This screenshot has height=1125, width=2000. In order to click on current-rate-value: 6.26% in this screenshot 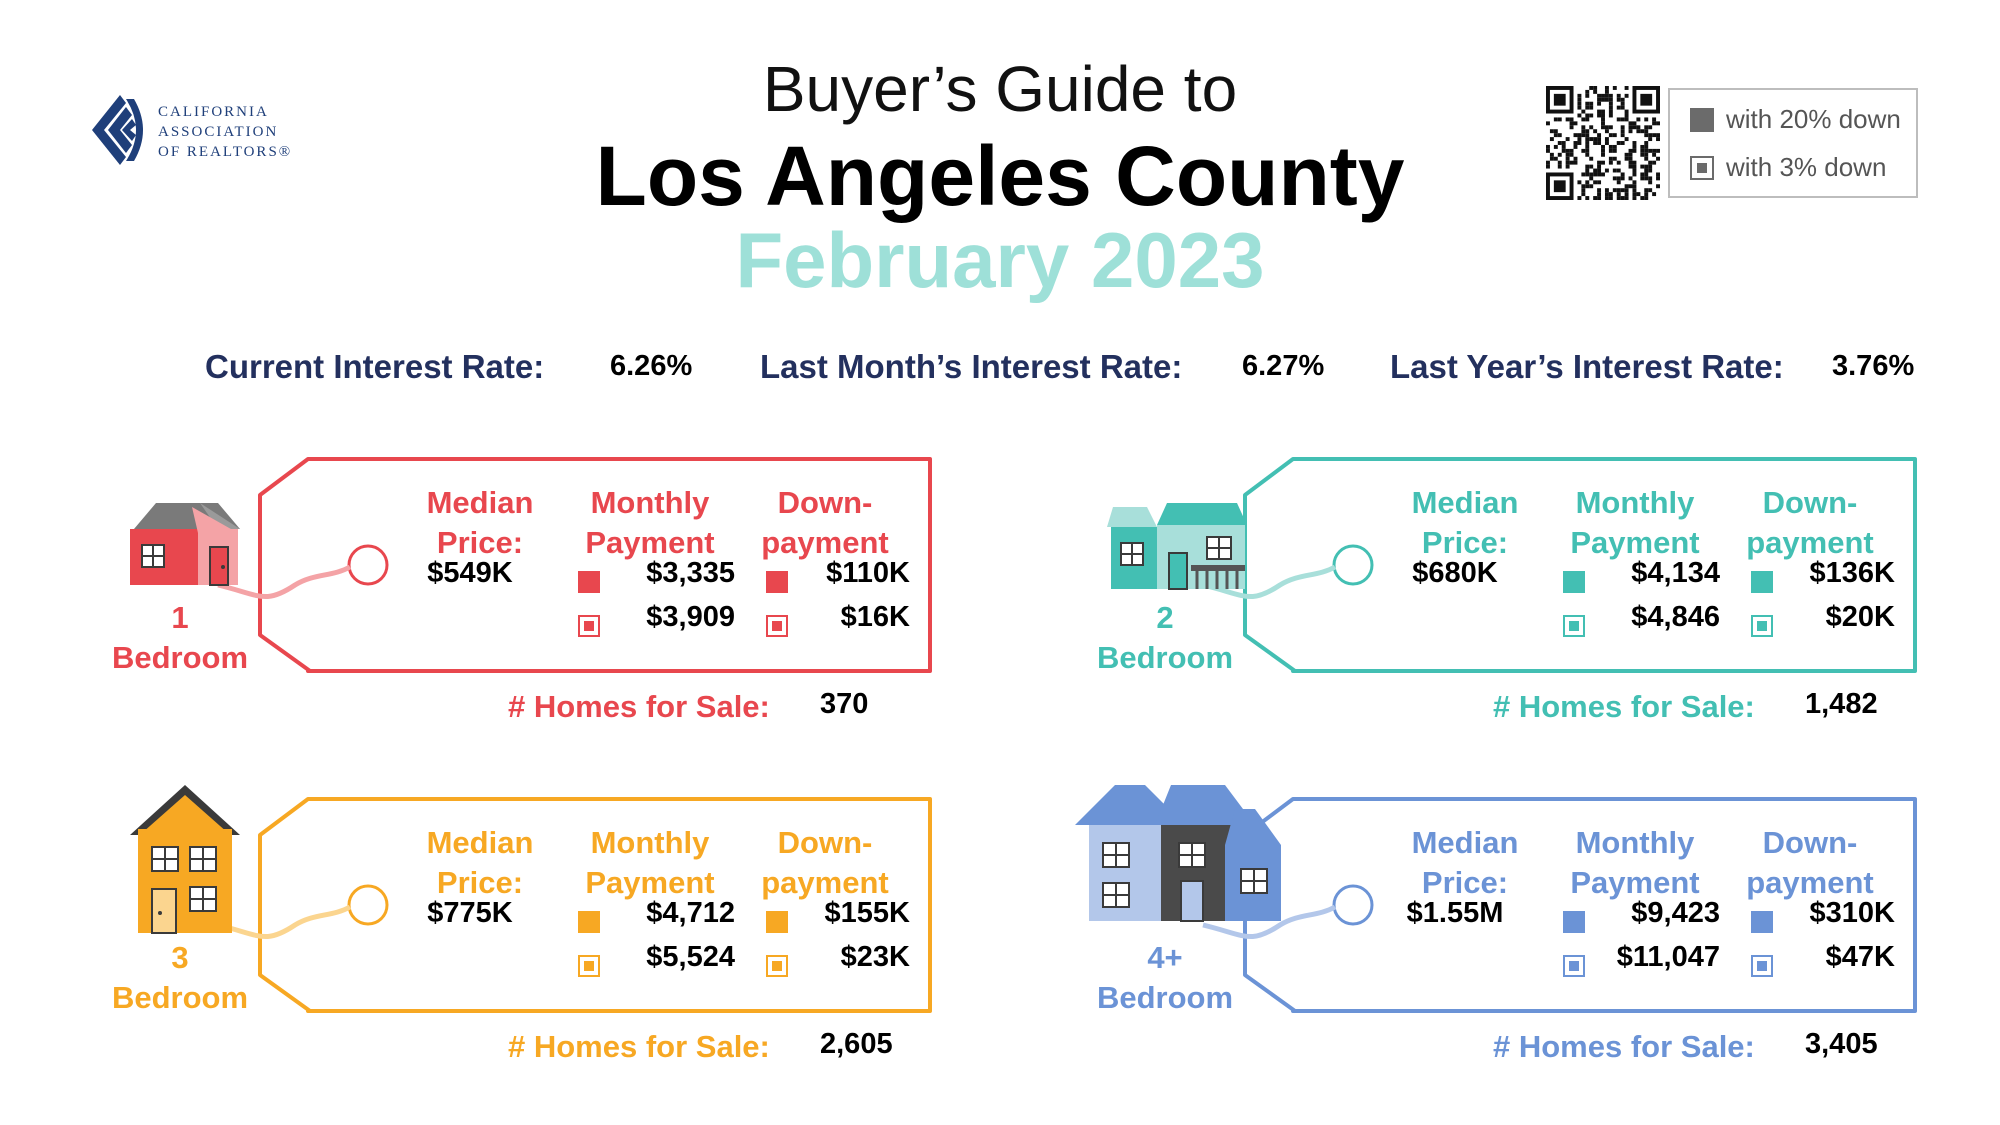, I will do `click(651, 366)`.